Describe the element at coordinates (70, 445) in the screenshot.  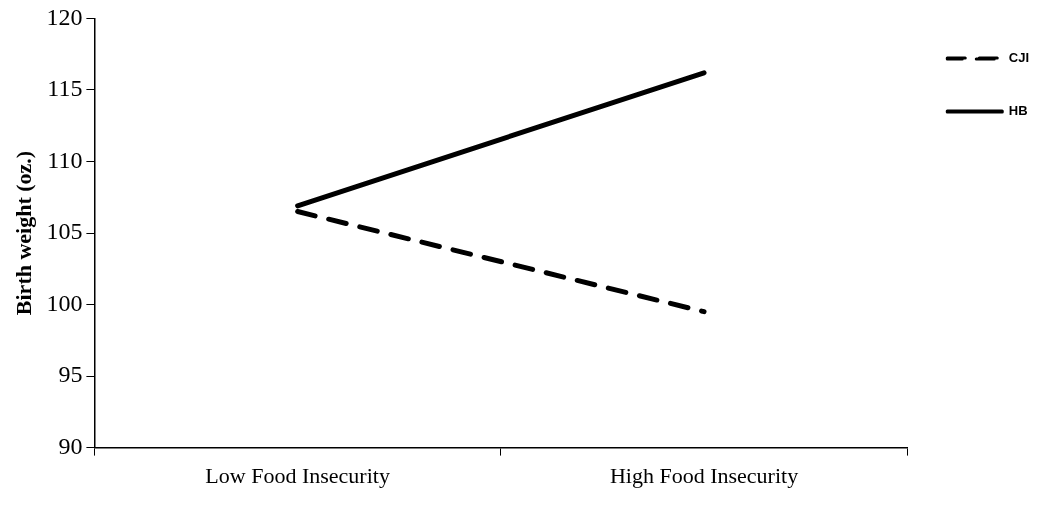
I see `y-tick-label: 90` at that location.